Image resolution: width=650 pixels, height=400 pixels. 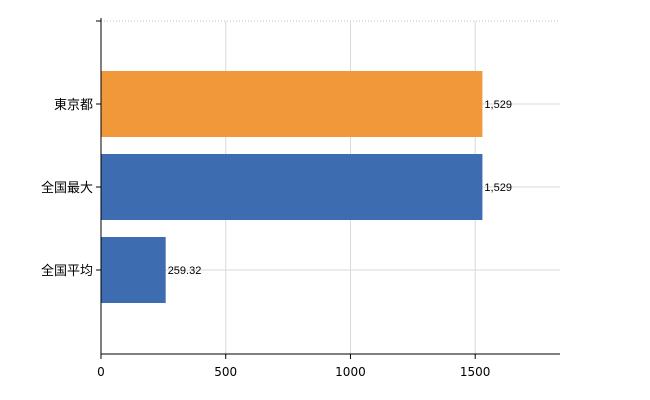 I want to click on category-label: 全国最大, so click(x=67, y=188).